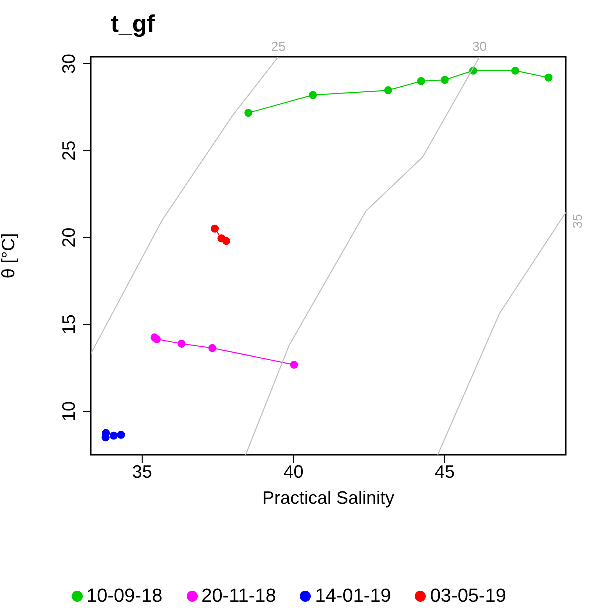  Describe the element at coordinates (124, 596) in the screenshot. I see `legend-label: 10-09-18` at that location.